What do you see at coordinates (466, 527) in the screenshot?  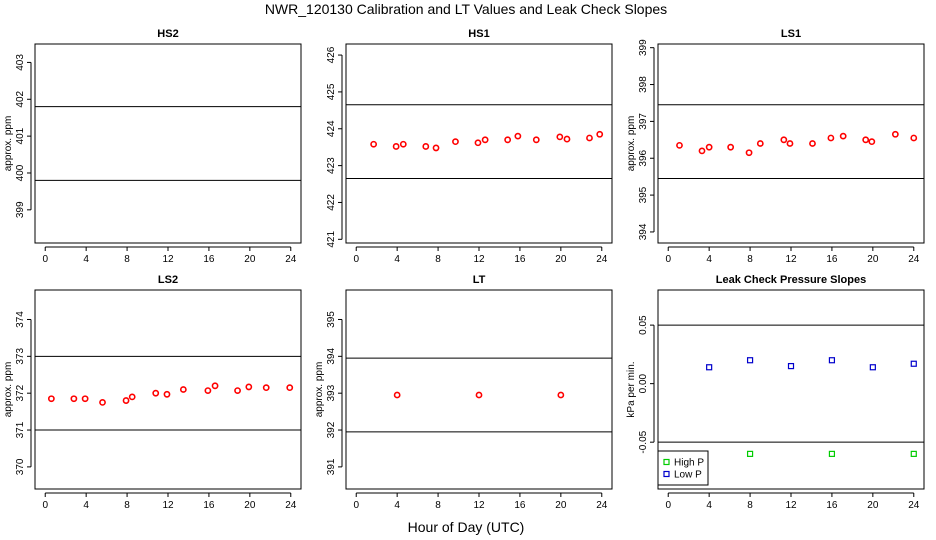 I see `x-axis-label: Hour of Day (UTC)` at bounding box center [466, 527].